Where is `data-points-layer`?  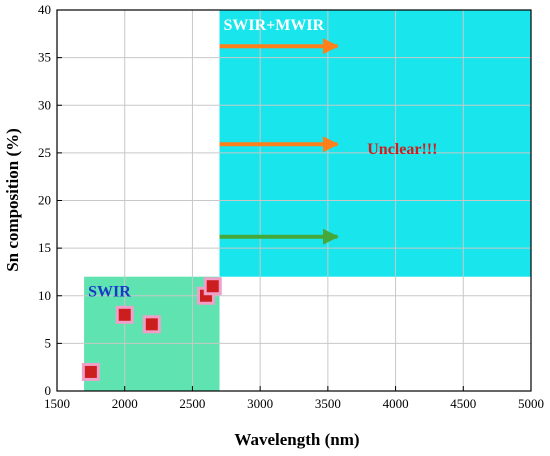 data-points-layer is located at coordinates (151, 329).